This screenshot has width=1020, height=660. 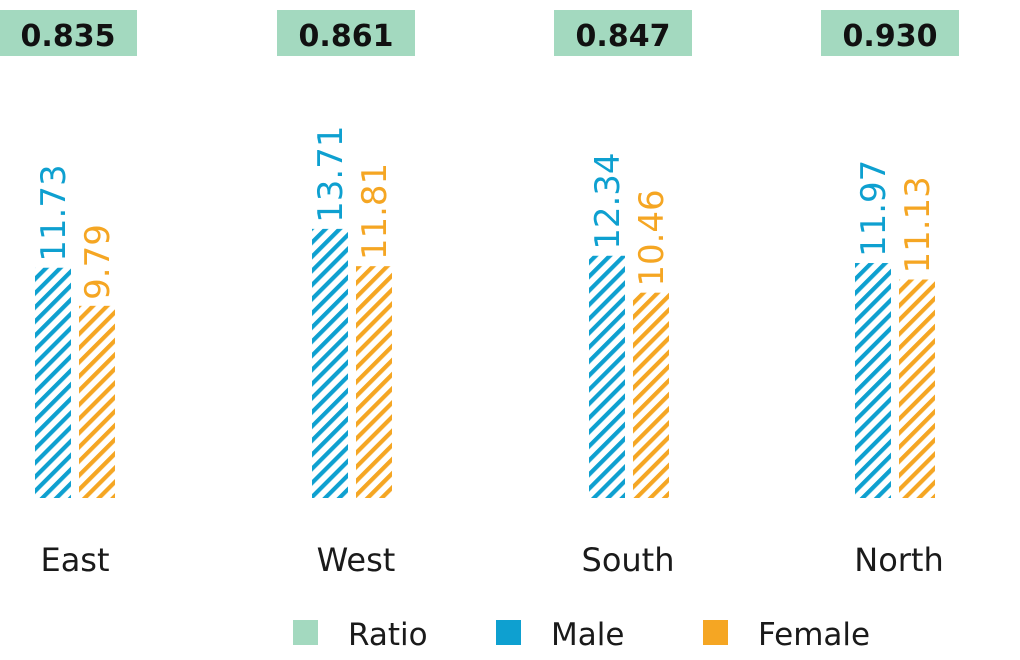 What do you see at coordinates (715, 632) in the screenshot?
I see `legend-swatch-female` at bounding box center [715, 632].